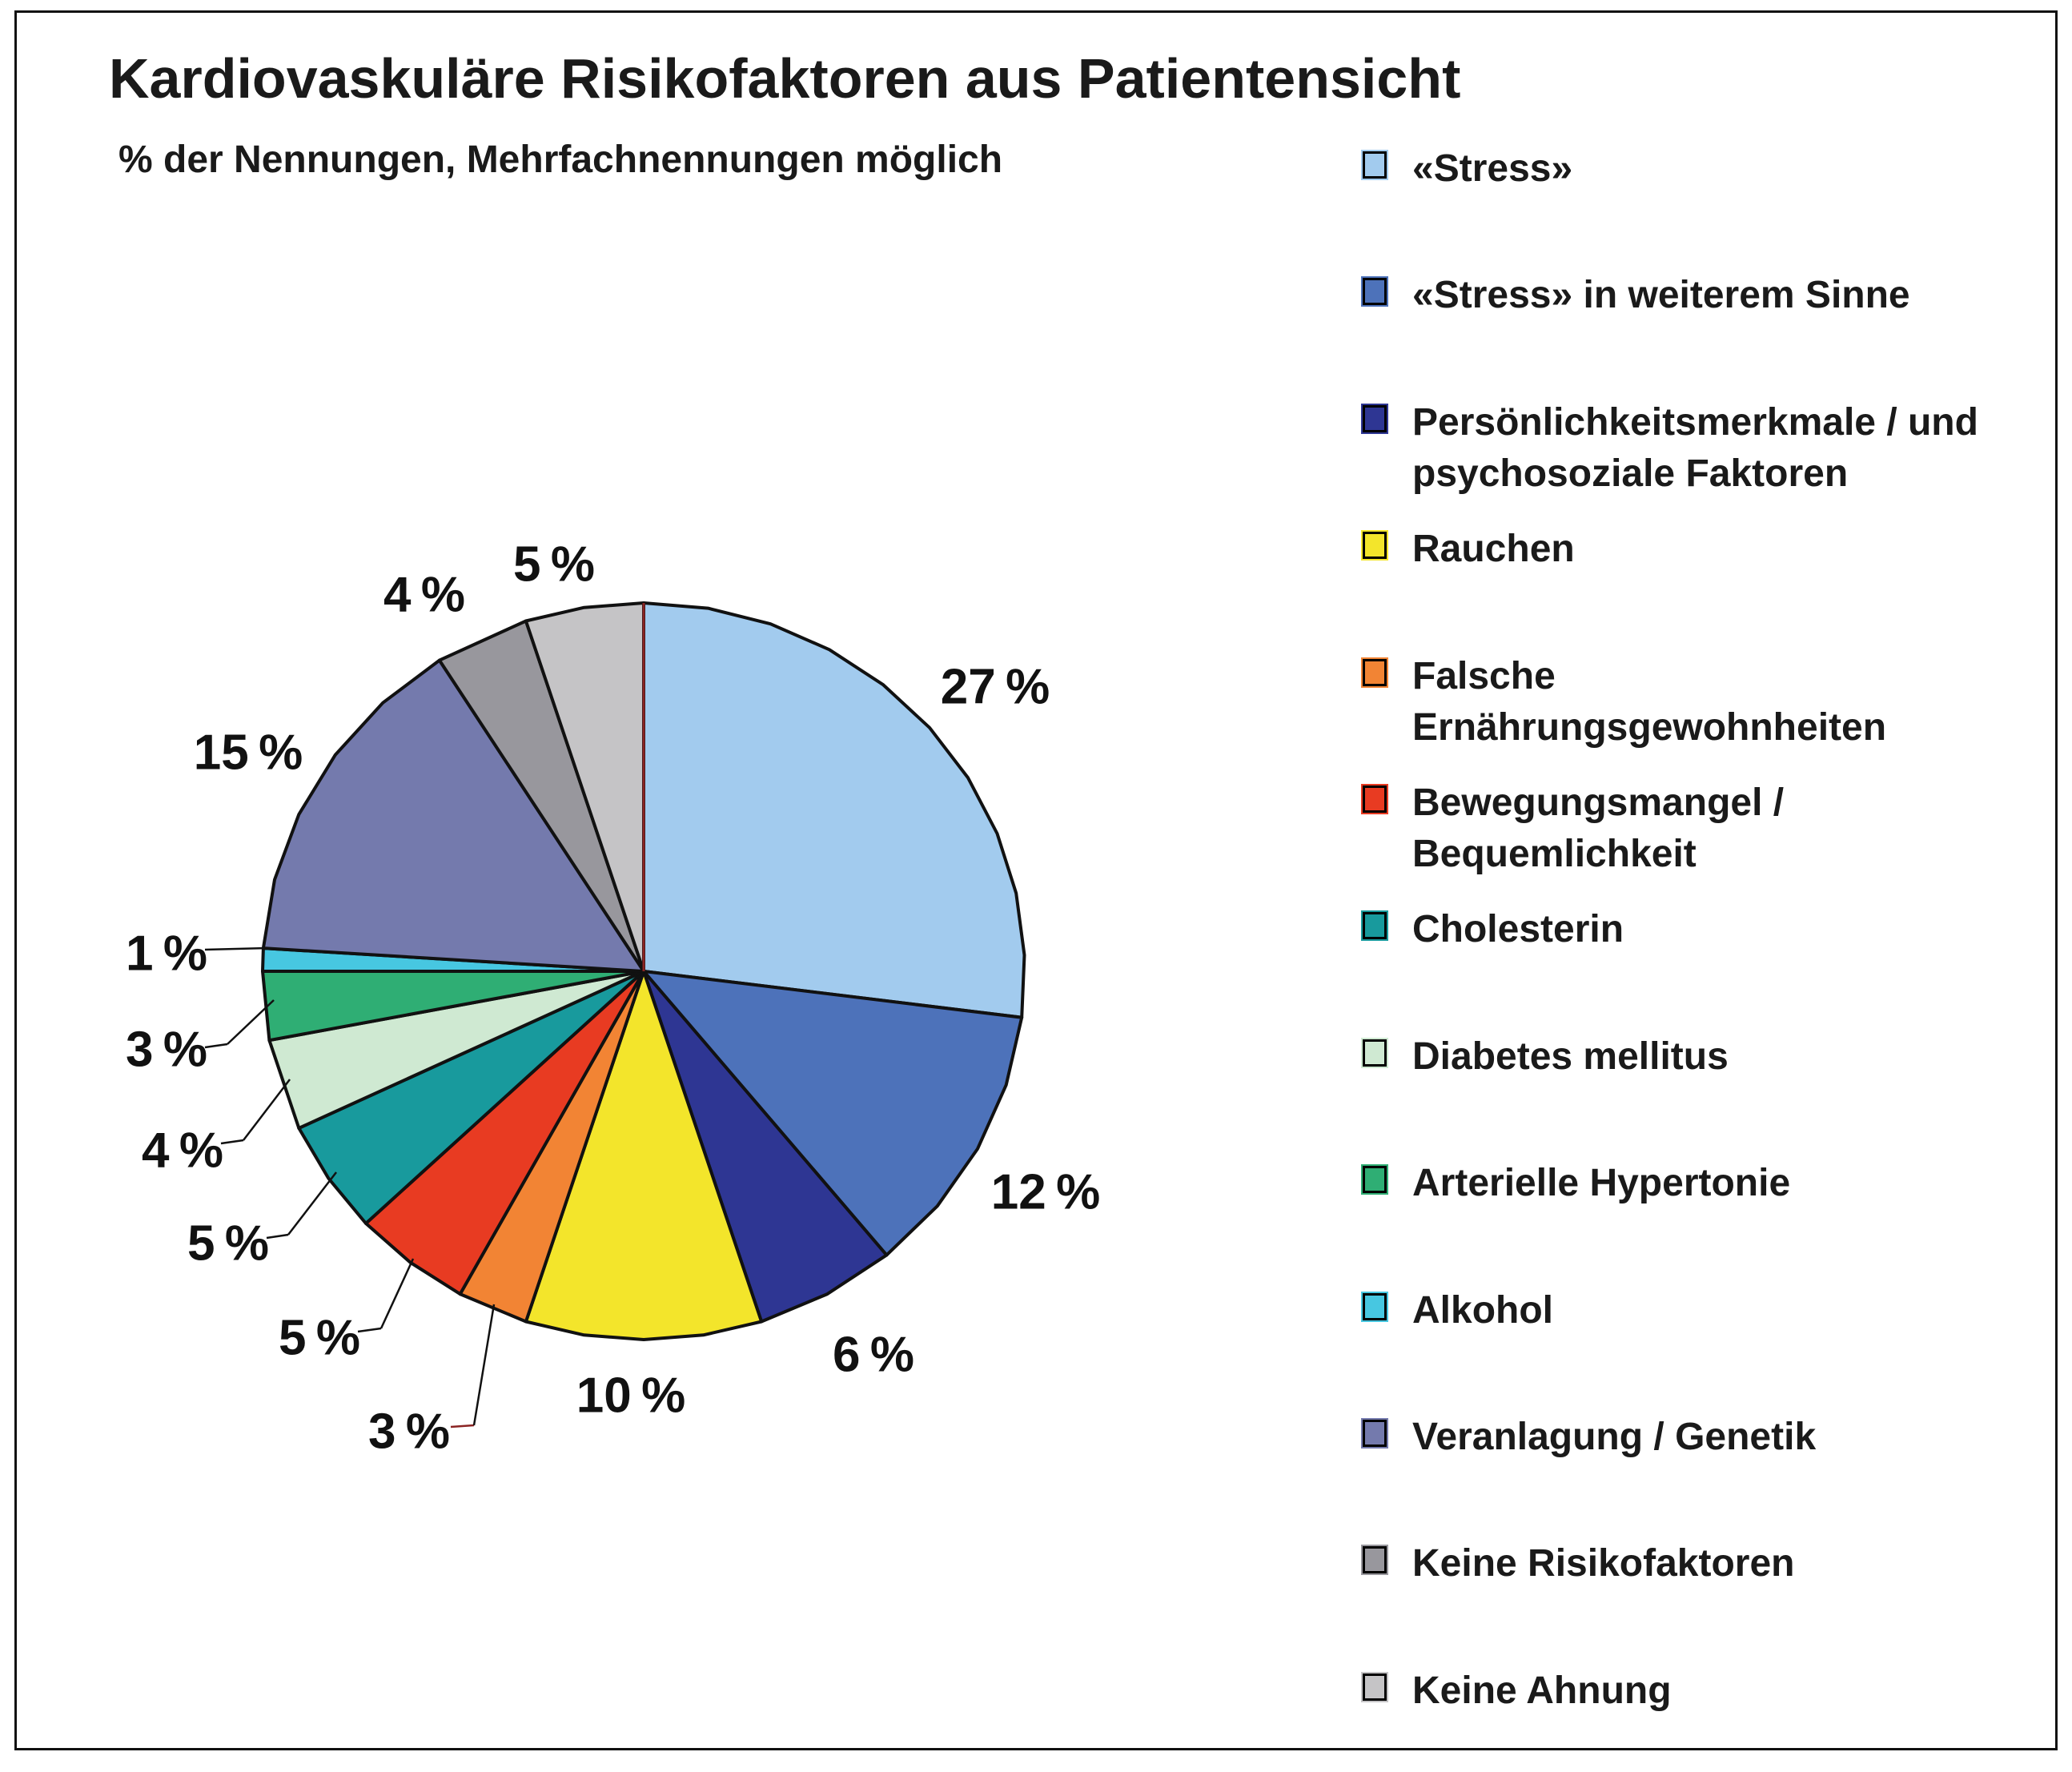  I want to click on pie-label-arterielle-hypertonie: 3 %, so click(166, 1050).